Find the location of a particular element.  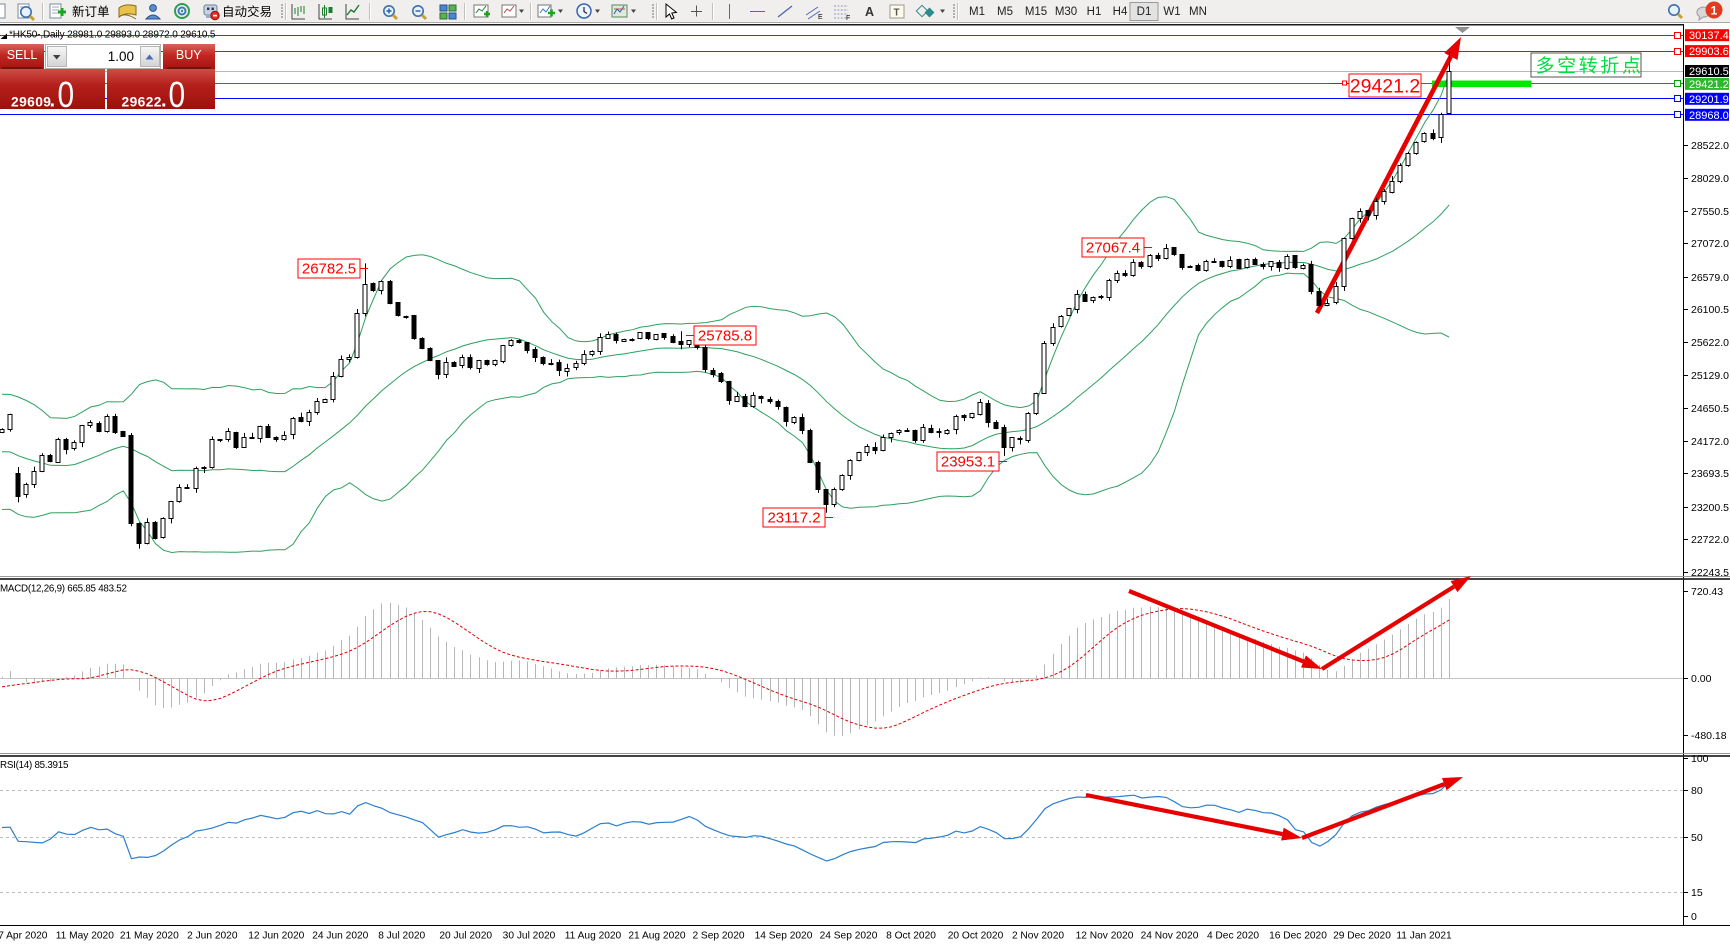

svg-text: 0.00 is located at coordinates (1701, 679).